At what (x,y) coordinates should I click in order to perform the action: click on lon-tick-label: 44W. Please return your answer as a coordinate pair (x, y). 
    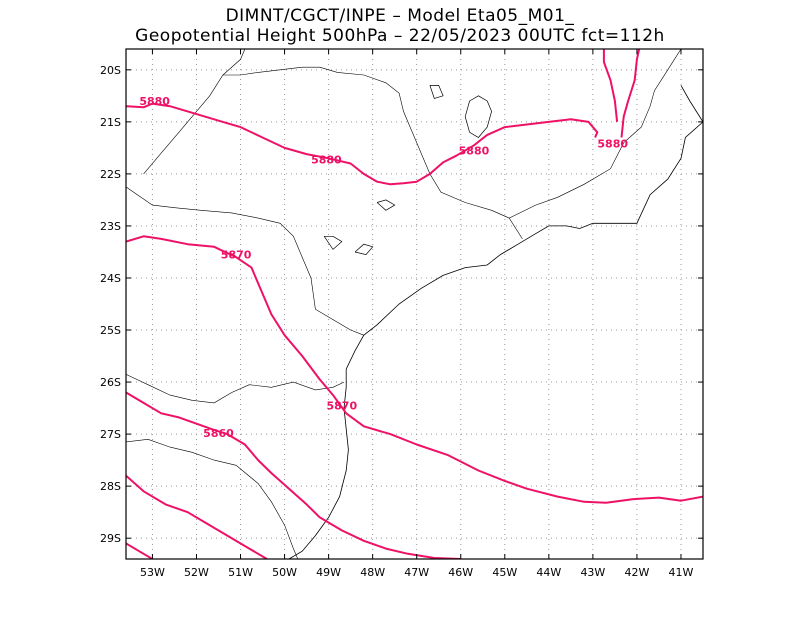
    Looking at the image, I should click on (548, 572).